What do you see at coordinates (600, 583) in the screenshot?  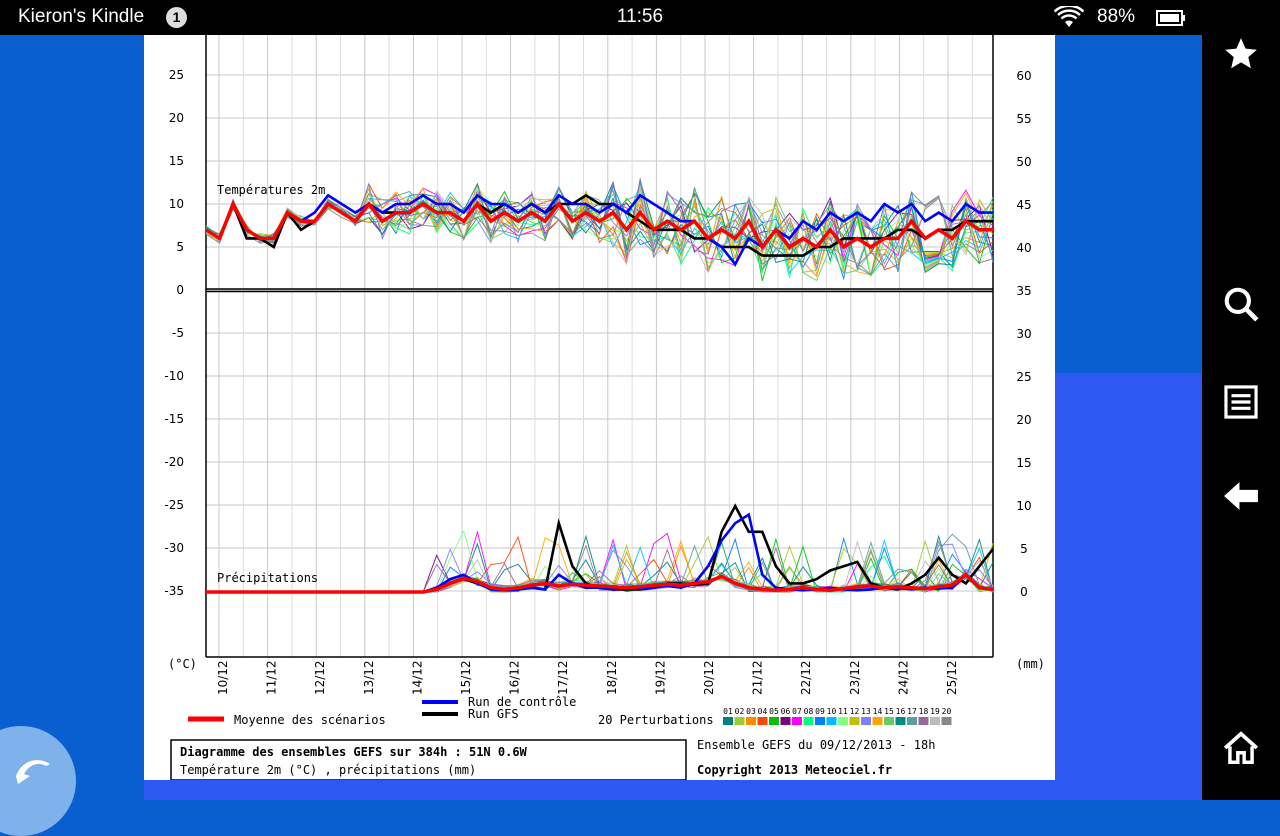 I see `series-mean-precip-line` at bounding box center [600, 583].